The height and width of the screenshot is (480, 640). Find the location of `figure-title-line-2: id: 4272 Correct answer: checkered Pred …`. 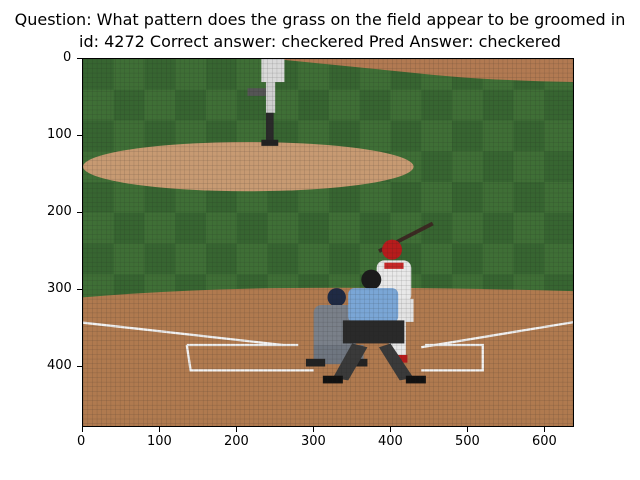

figure-title-line-2: id: 4272 Correct answer: checkered Pred … is located at coordinates (320, 41).